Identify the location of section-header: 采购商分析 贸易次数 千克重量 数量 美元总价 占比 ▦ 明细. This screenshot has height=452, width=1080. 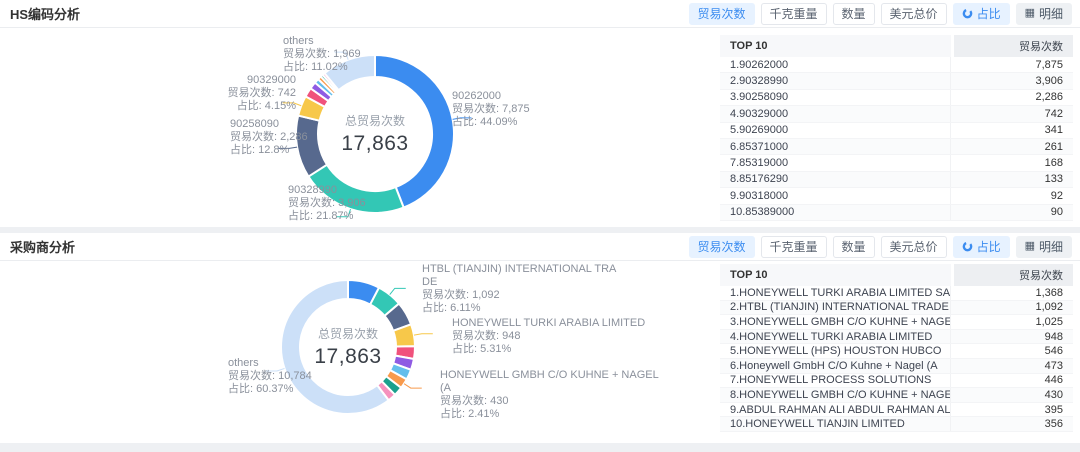
(540, 247).